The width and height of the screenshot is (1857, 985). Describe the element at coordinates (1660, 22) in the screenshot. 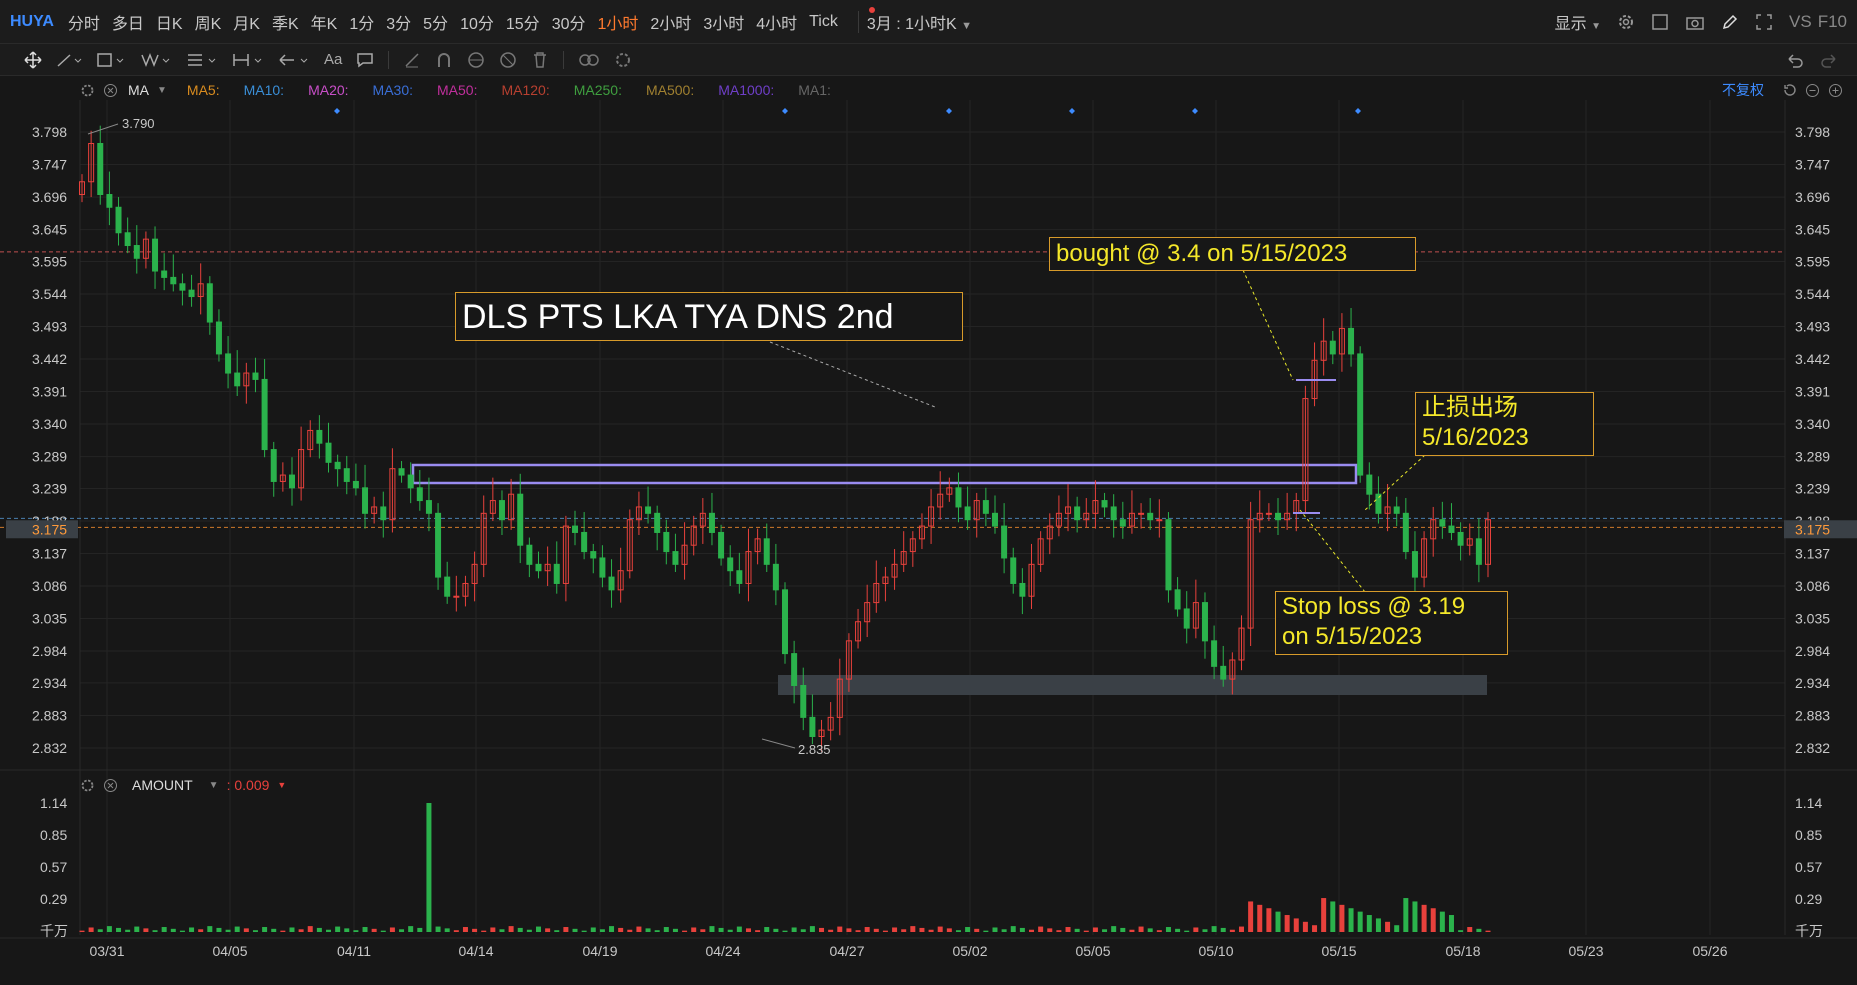

I see `layout-icon` at that location.